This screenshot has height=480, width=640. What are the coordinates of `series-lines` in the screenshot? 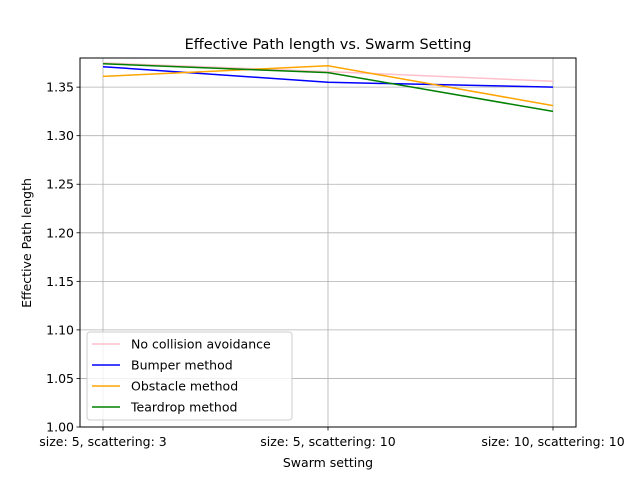 It's located at (328, 87).